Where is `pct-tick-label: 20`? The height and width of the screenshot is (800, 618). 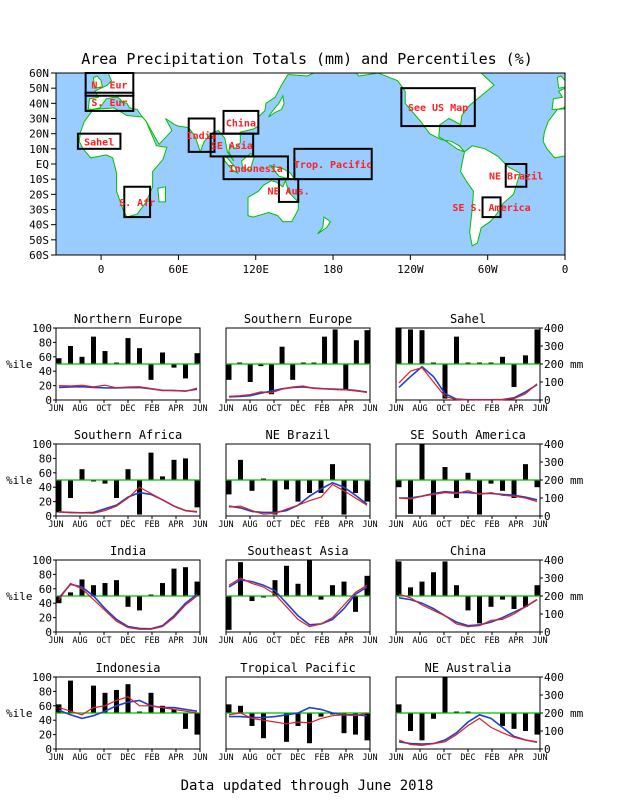
pct-tick-label: 20 is located at coordinates (45, 386).